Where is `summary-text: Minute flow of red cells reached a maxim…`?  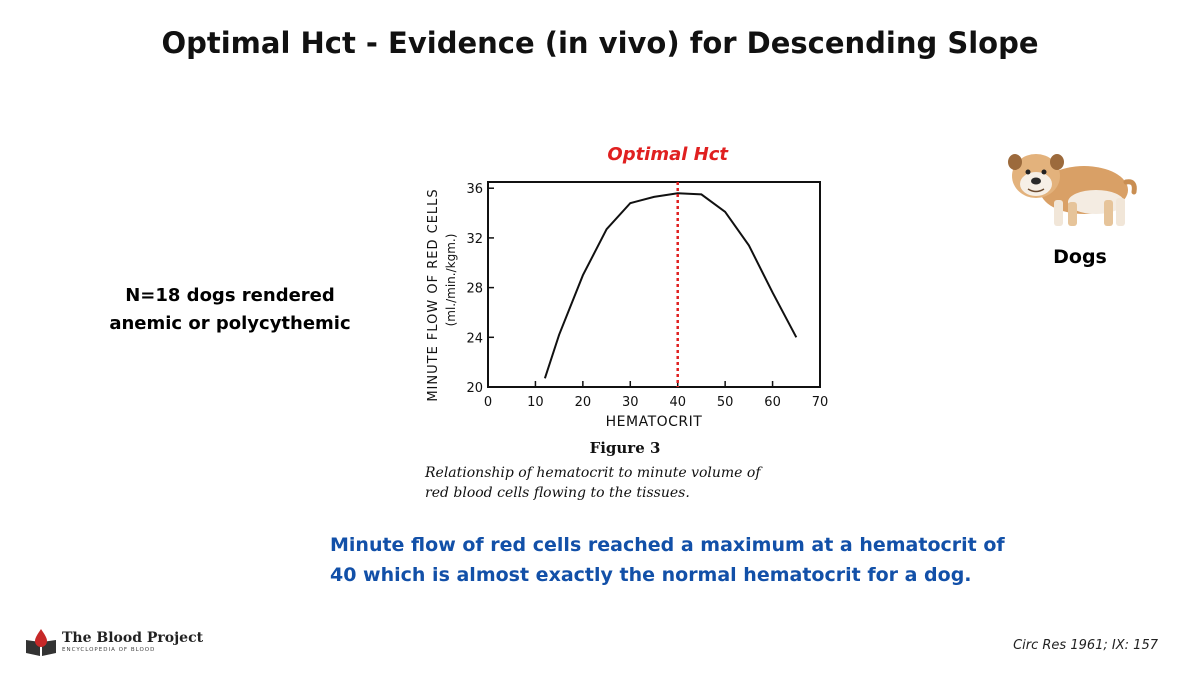 summary-text: Minute flow of red cells reached a maxim… is located at coordinates (680, 560).